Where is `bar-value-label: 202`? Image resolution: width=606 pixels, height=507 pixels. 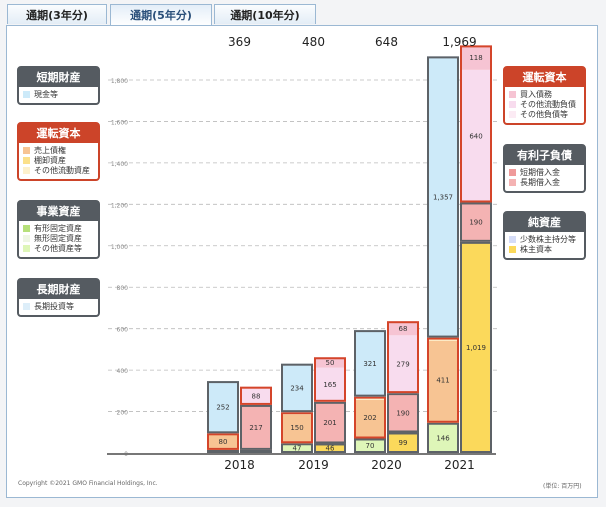
bar-value-label: 202 is located at coordinates (369, 418).